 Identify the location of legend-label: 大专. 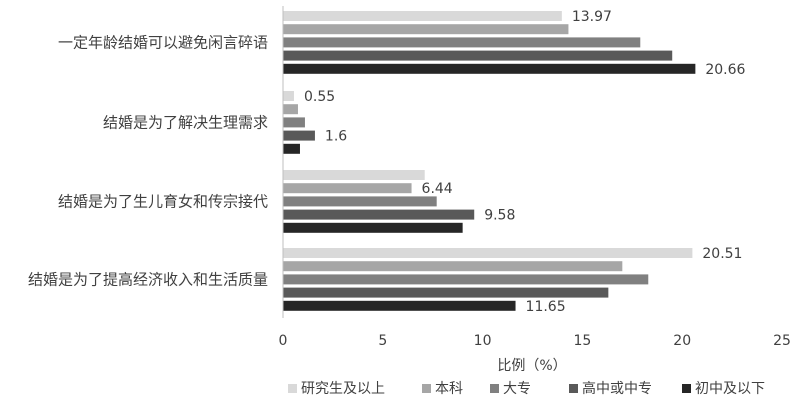
(517, 389).